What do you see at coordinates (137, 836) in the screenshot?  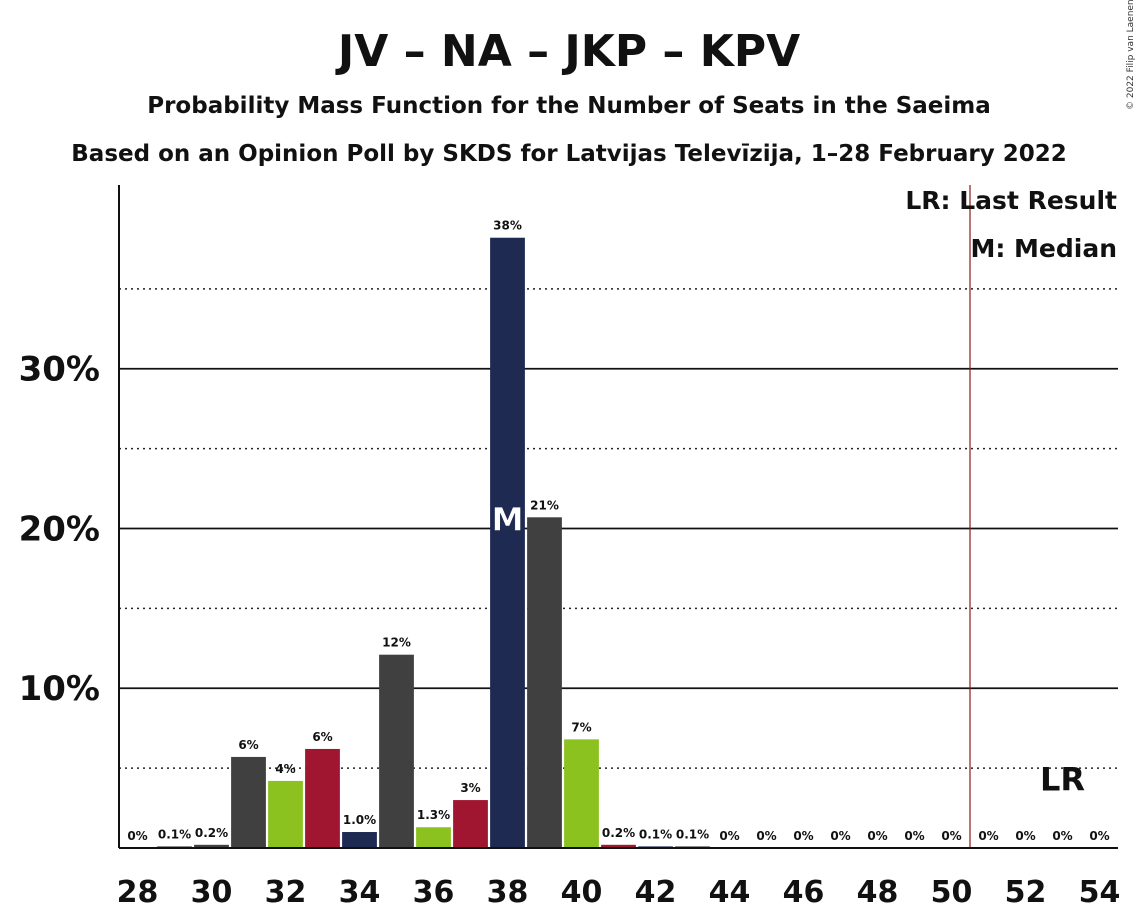 I see `data-label-seat-28: 0%` at bounding box center [137, 836].